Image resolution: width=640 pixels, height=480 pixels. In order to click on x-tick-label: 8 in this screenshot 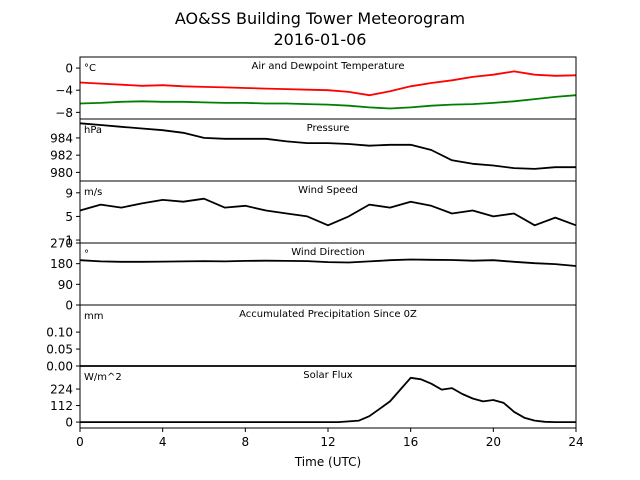, I will do `click(246, 442)`.